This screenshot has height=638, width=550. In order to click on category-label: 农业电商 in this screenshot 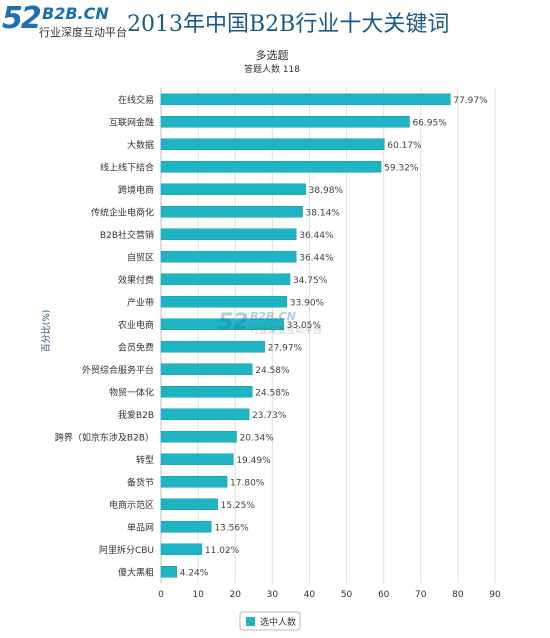, I will do `click(136, 325)`.